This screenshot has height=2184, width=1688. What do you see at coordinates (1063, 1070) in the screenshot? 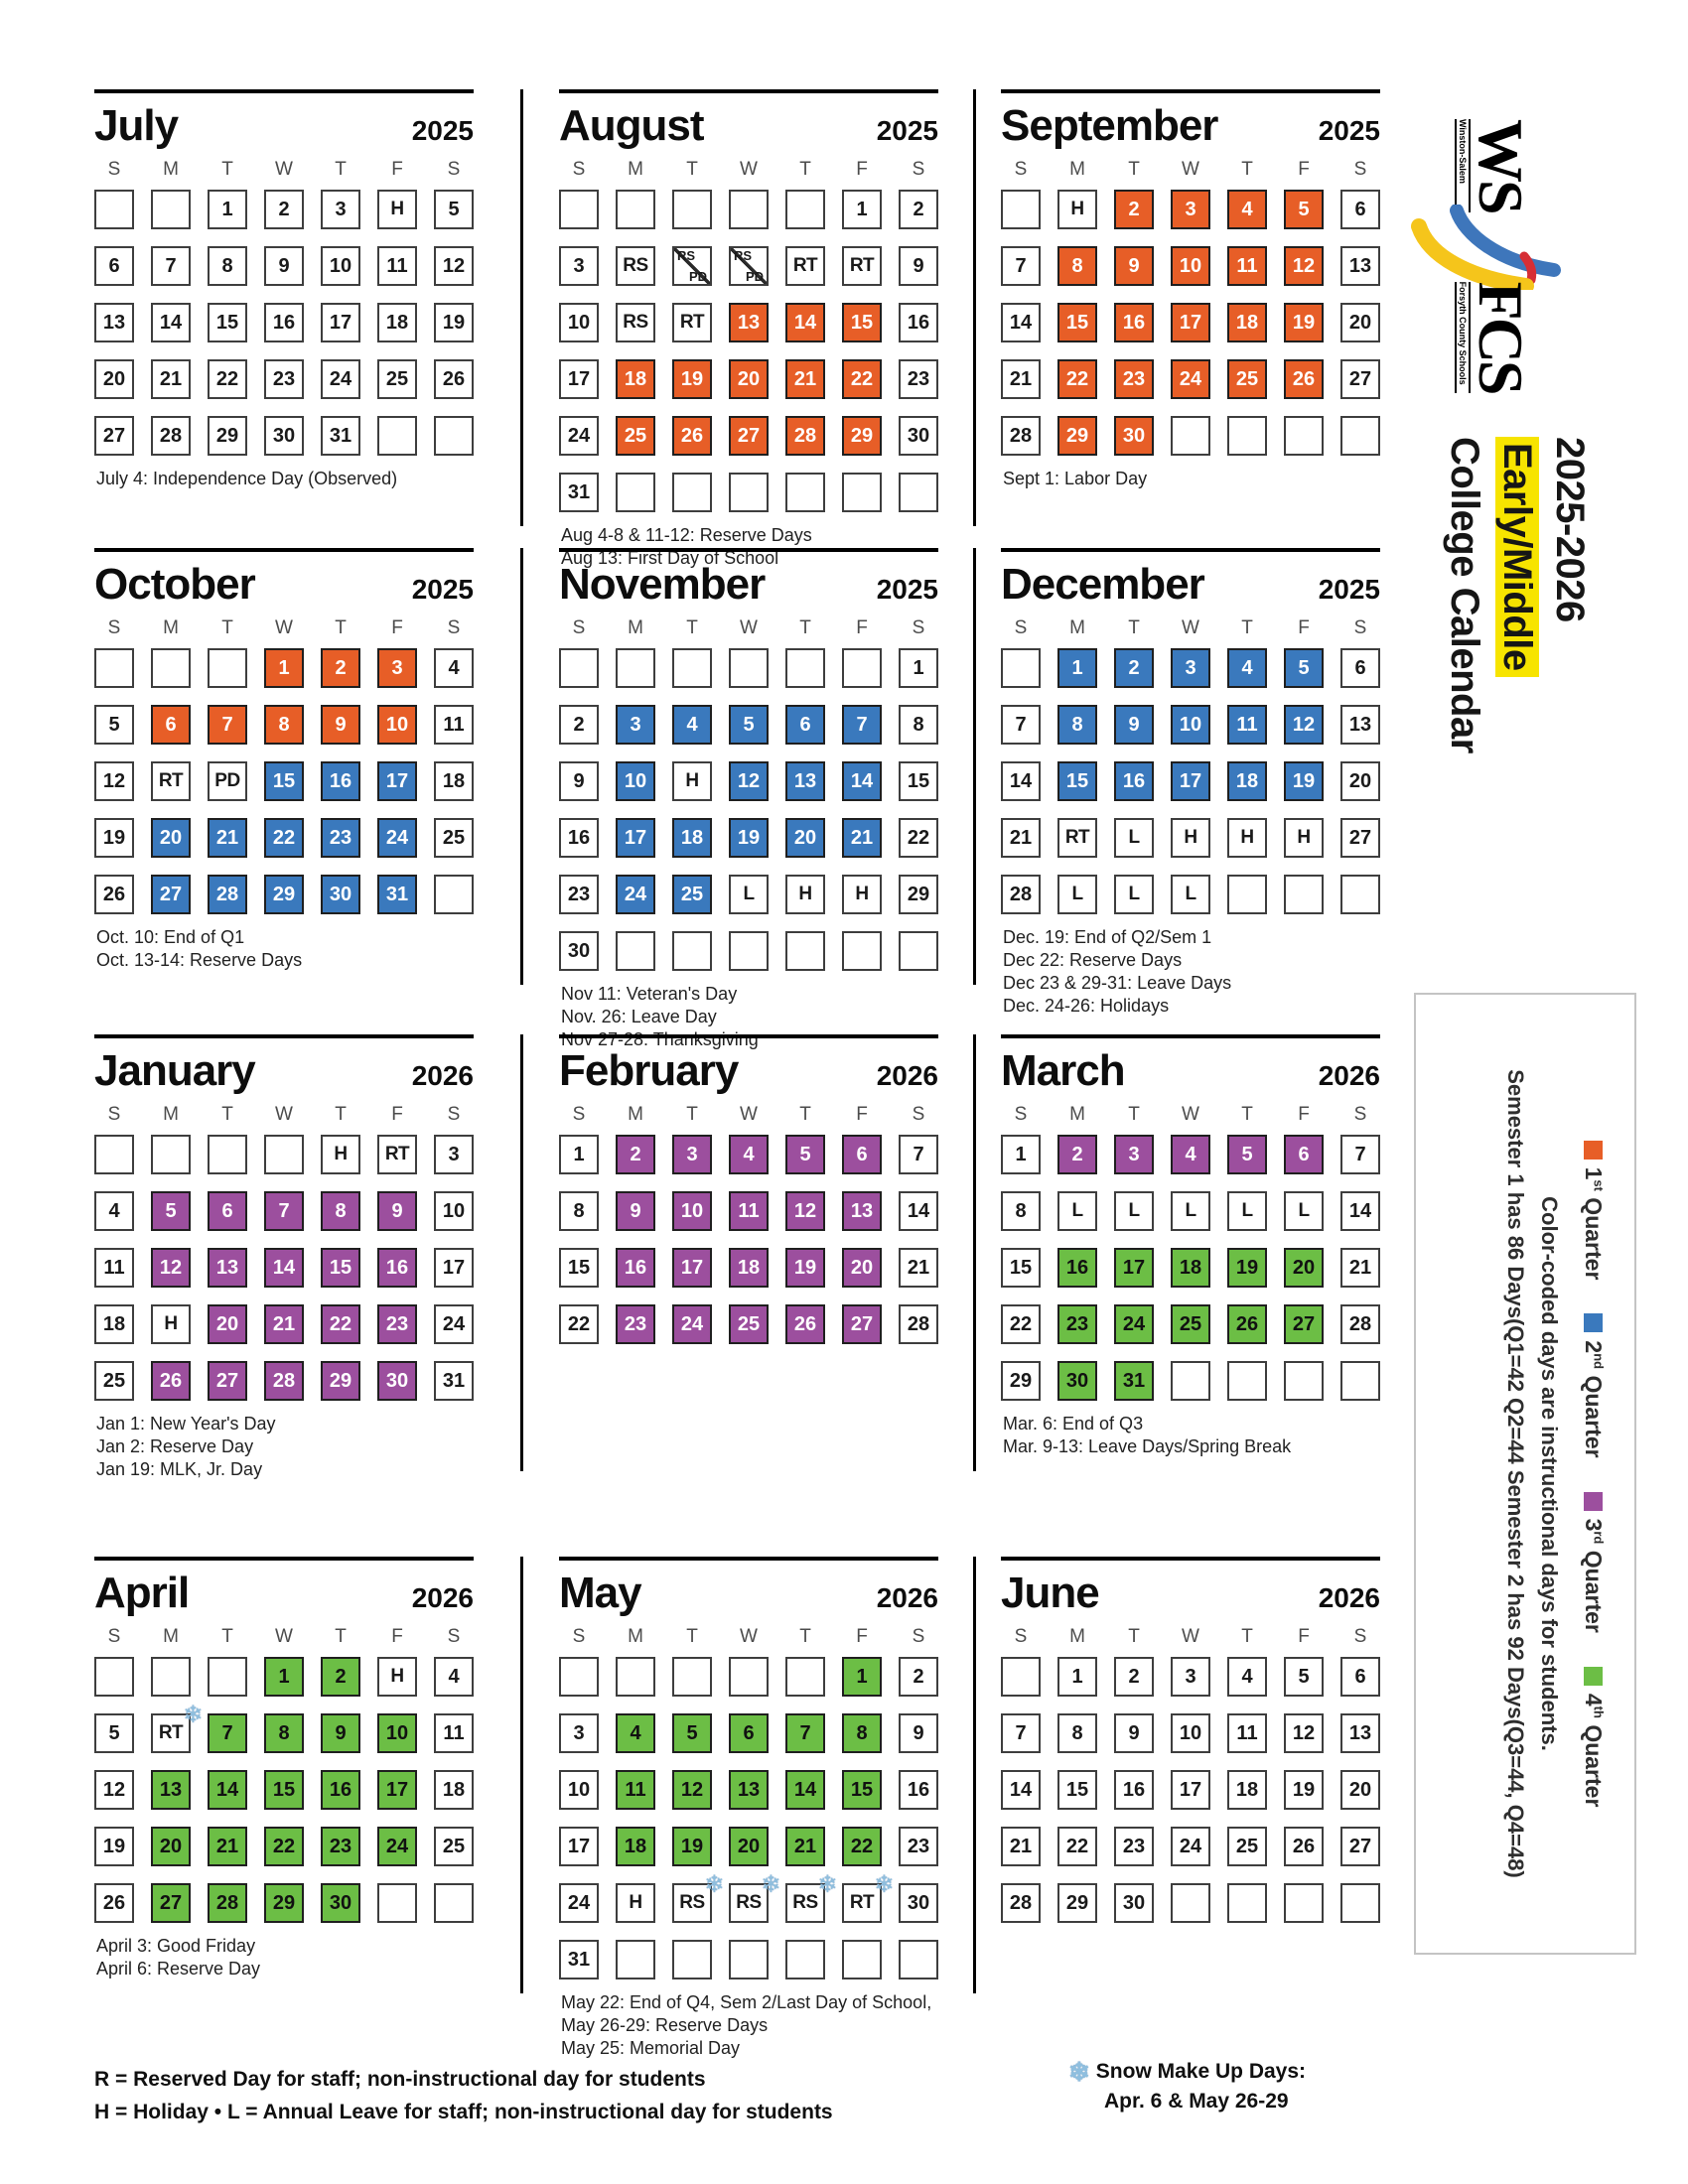
I see `month-title: March` at bounding box center [1063, 1070].